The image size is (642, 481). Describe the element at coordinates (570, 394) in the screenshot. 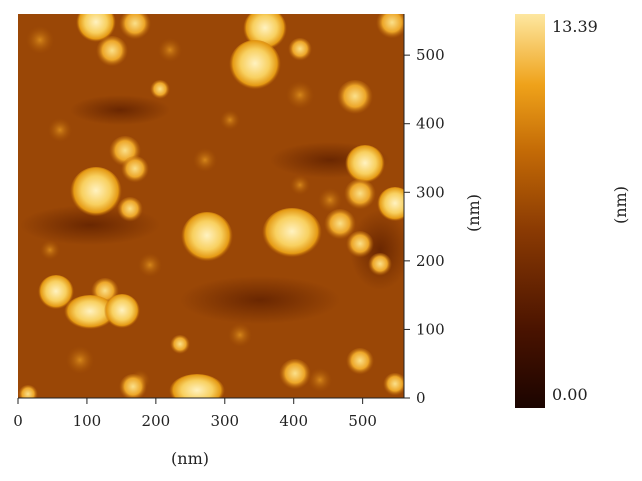

I see `colorbar-min-label: 0.00` at that location.